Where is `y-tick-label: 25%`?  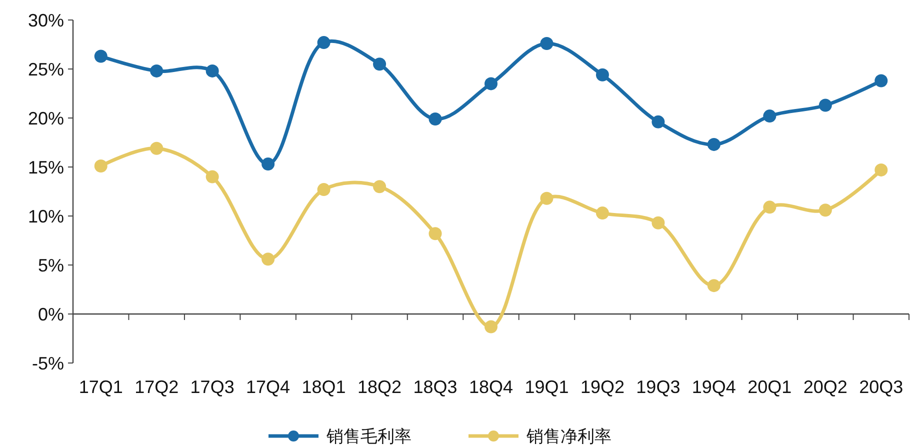
y-tick-label: 25% is located at coordinates (46, 69).